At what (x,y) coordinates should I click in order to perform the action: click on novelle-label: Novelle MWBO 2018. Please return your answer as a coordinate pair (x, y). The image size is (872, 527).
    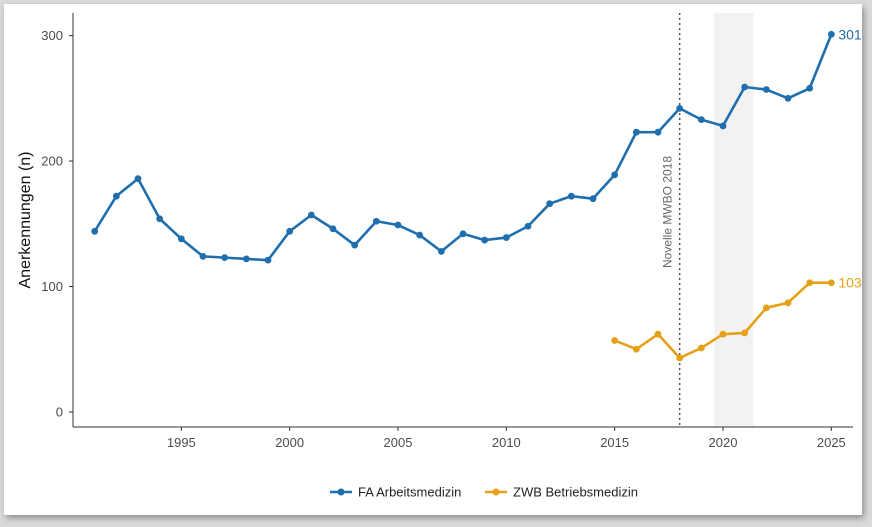
    Looking at the image, I should click on (668, 212).